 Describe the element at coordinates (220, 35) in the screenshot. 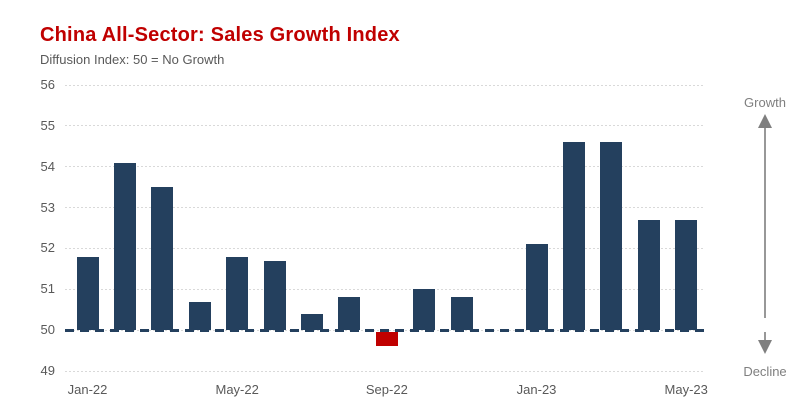

I see `chart-title: China All-Sector: Sales Growth Index` at that location.